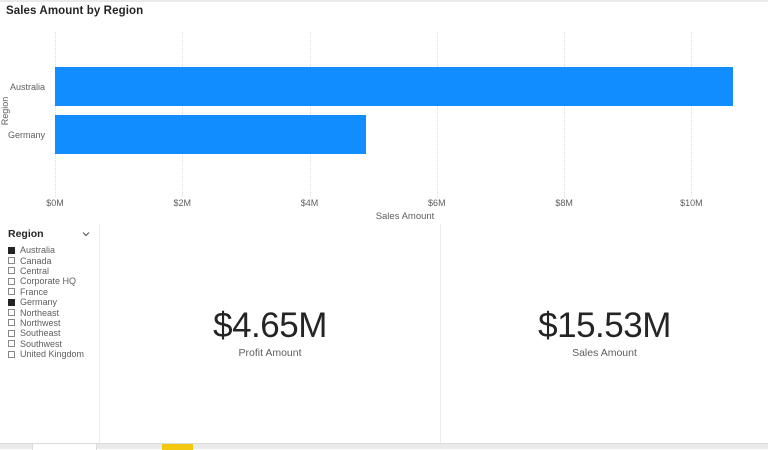  I want to click on profit-amount-value: $4.65M, so click(270, 325).